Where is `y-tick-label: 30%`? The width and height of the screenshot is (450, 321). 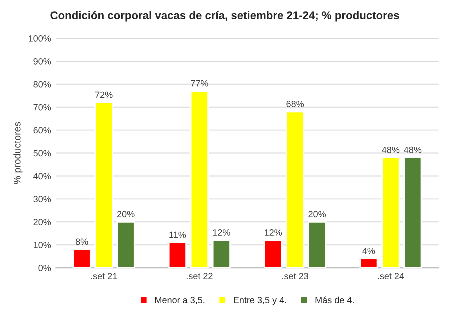
y-tick-label: 30% is located at coordinates (43, 199).